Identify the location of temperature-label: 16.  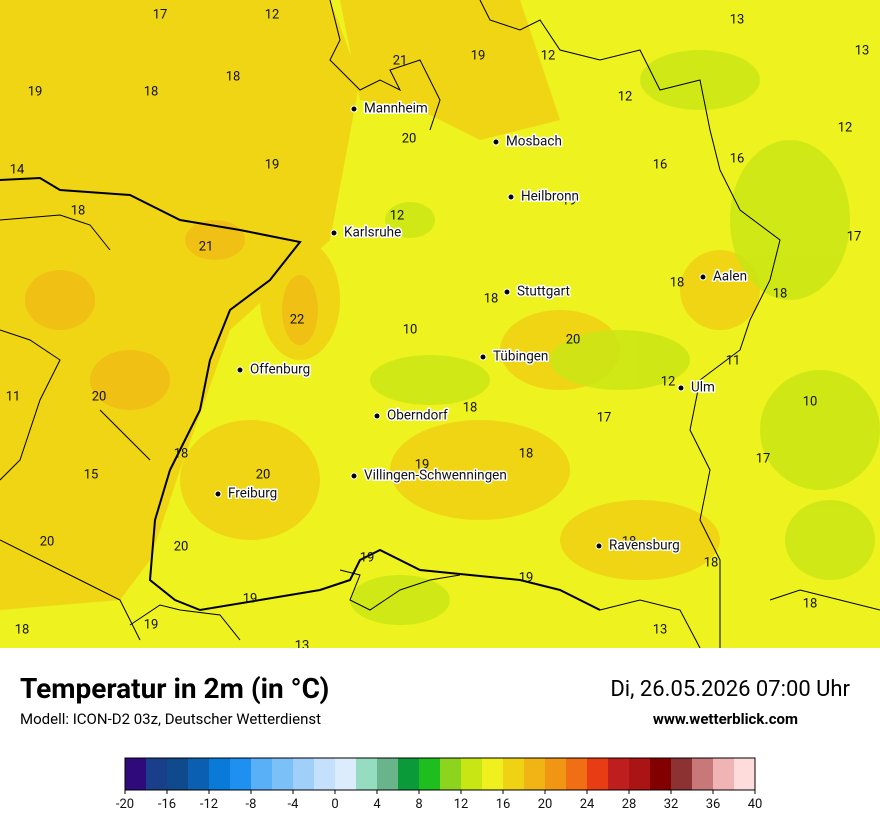
(737, 158).